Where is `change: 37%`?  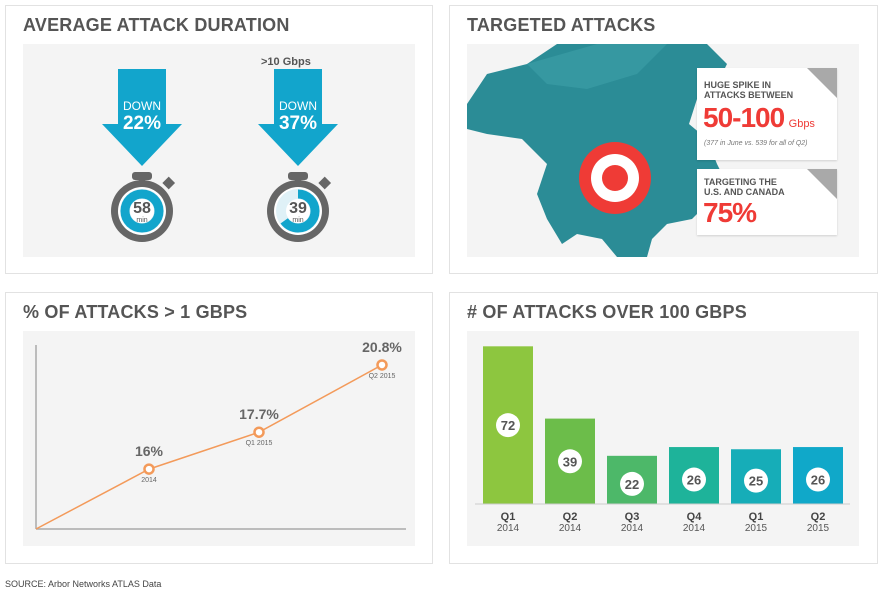
change: 37% is located at coordinates (298, 123).